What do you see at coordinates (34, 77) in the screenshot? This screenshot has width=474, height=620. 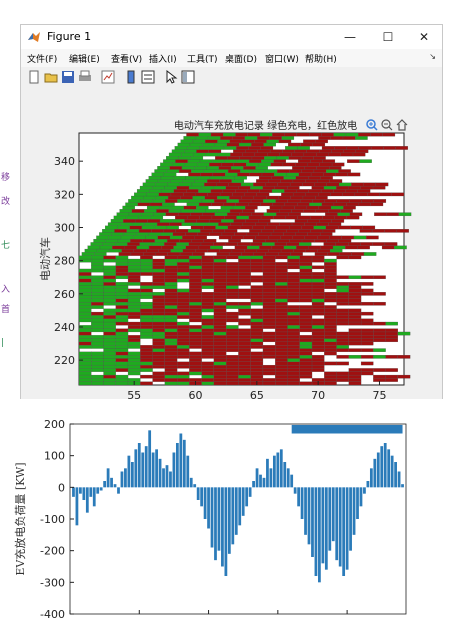 I see `new-figure-icon` at bounding box center [34, 77].